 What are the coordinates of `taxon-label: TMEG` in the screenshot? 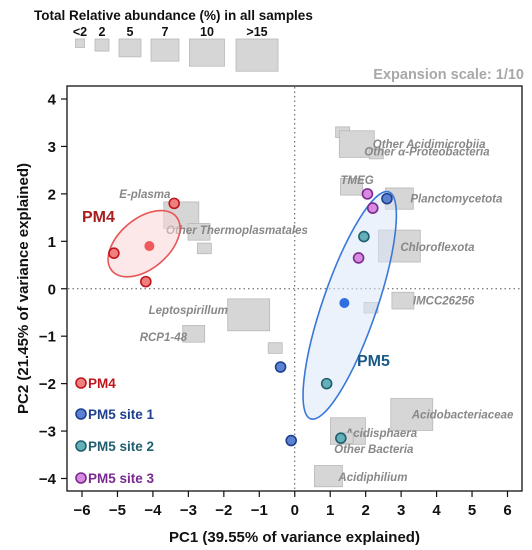 It's located at (356, 181).